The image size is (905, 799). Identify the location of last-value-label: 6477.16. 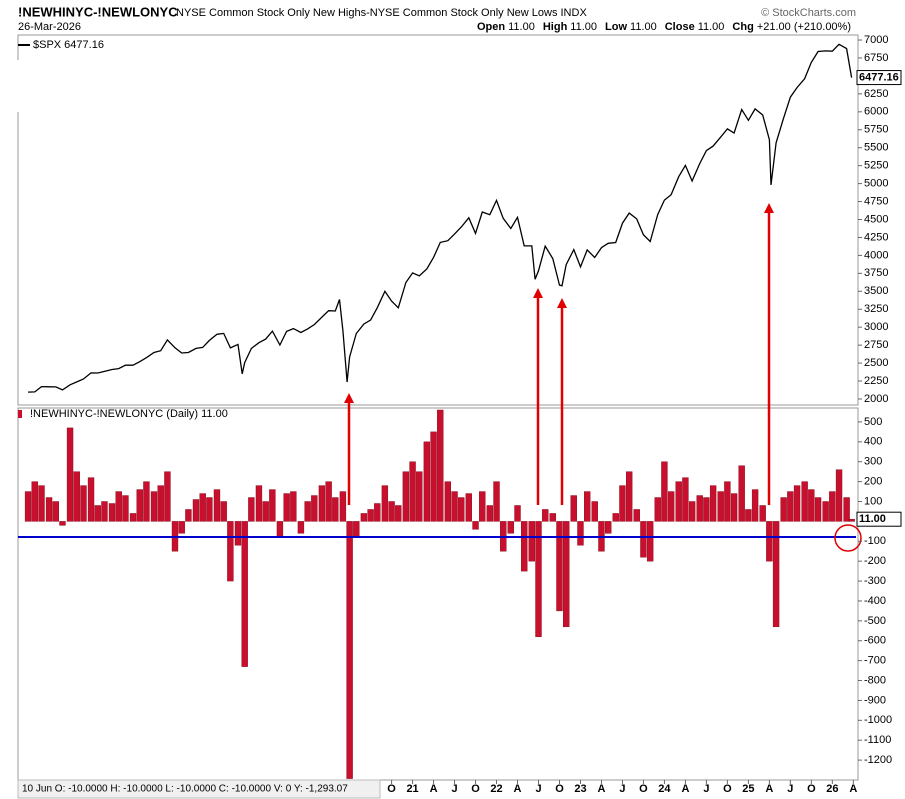
(879, 77).